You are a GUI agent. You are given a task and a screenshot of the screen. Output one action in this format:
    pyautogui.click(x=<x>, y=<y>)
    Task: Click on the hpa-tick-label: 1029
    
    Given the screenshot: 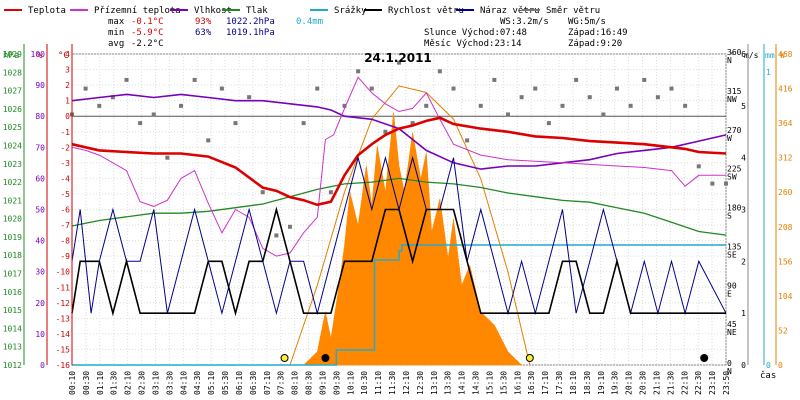 What is the action you would take?
    pyautogui.click(x=12, y=54)
    